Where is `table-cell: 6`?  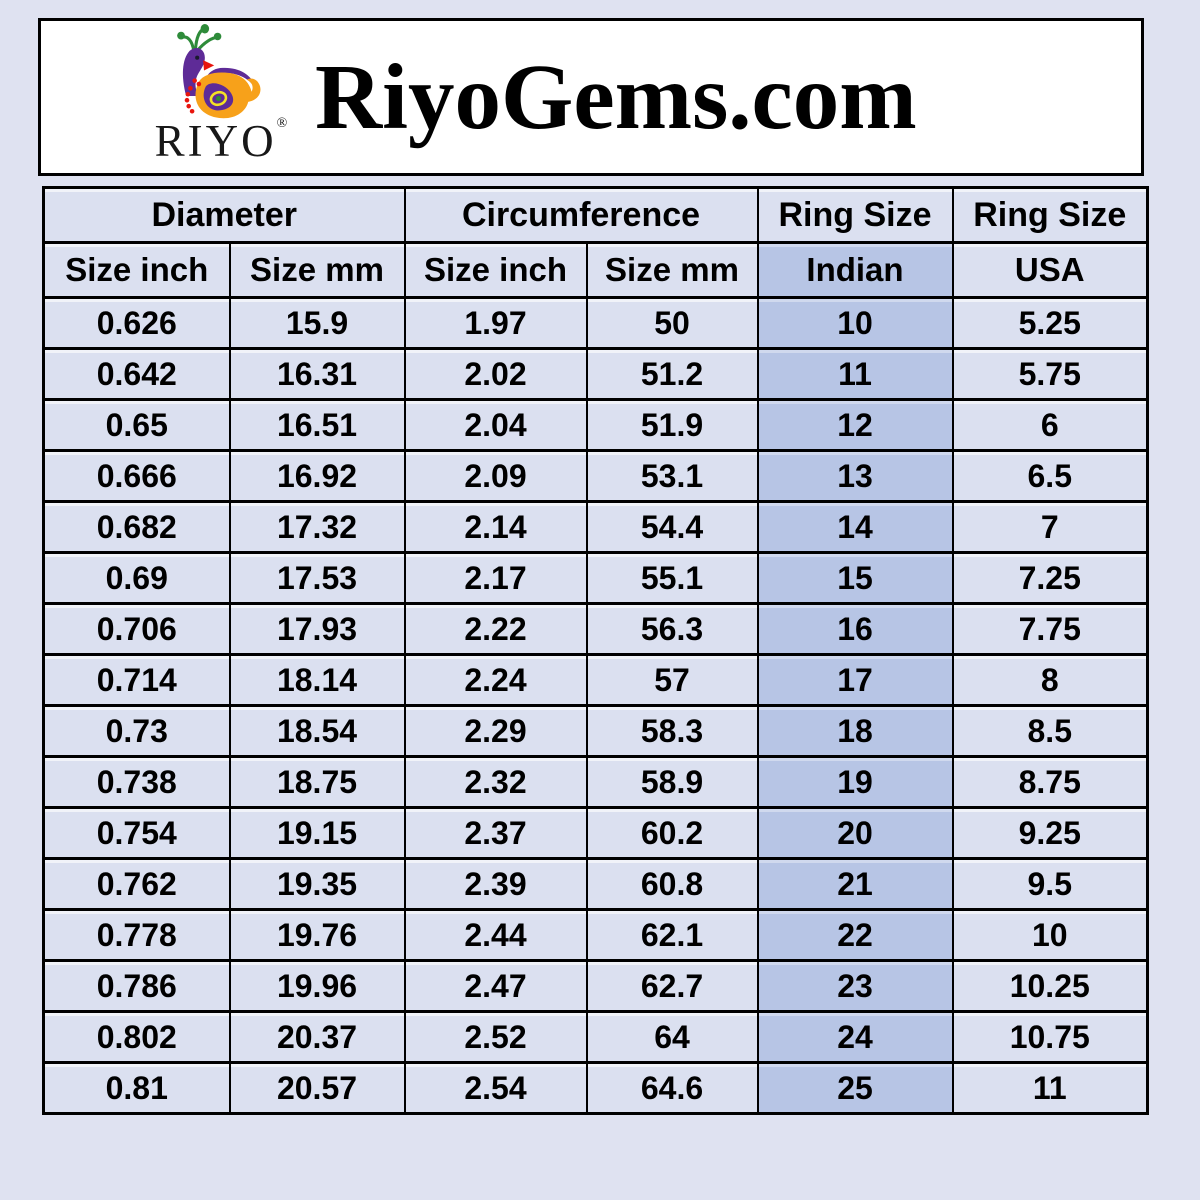
table-cell: 6 is located at coordinates (1050, 425).